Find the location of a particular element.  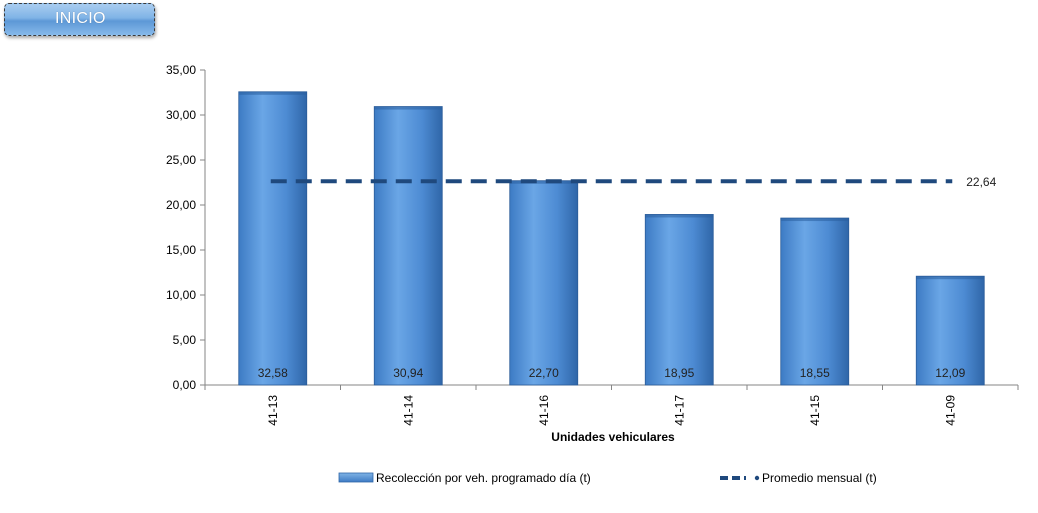

data-label-41-13: 32,58 is located at coordinates (273, 373).